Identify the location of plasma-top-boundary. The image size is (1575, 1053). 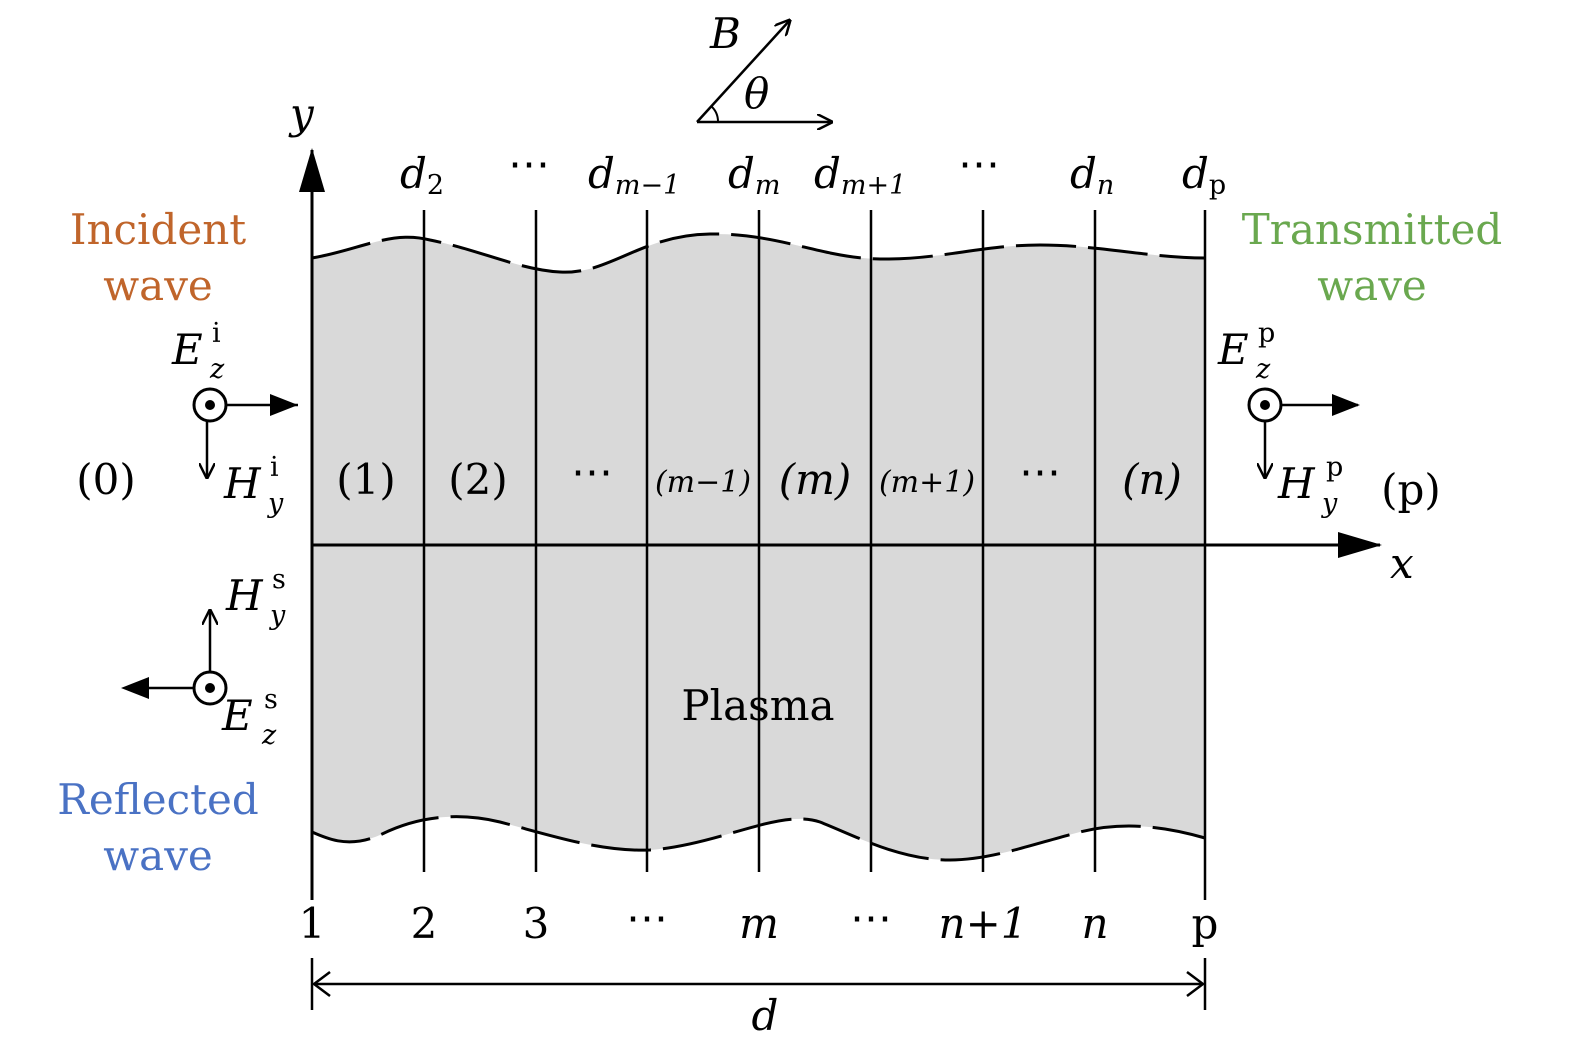
(758, 253).